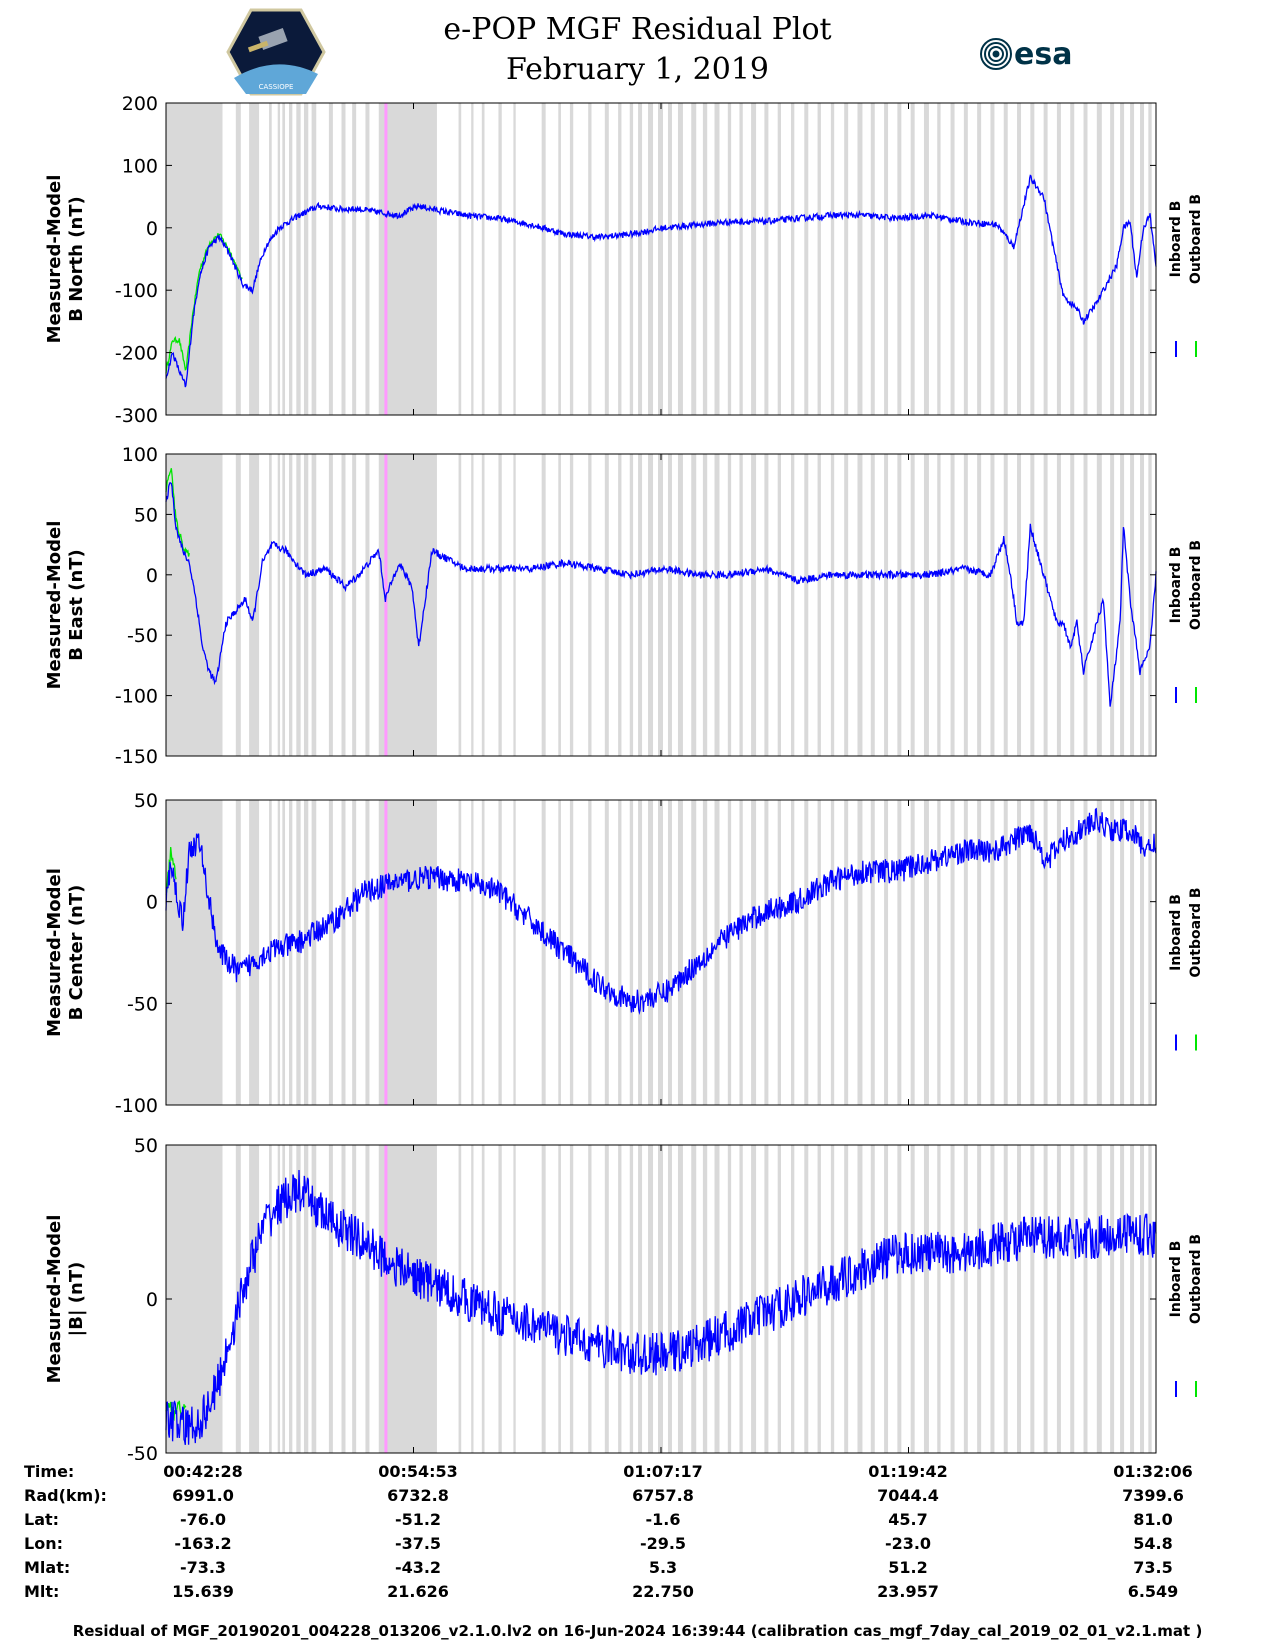 Image resolution: width=1275 pixels, height=1650 pixels. I want to click on info-row: Mlt: 15.639 21.626 22.750 23.957 6.549, so click(637, 1594).